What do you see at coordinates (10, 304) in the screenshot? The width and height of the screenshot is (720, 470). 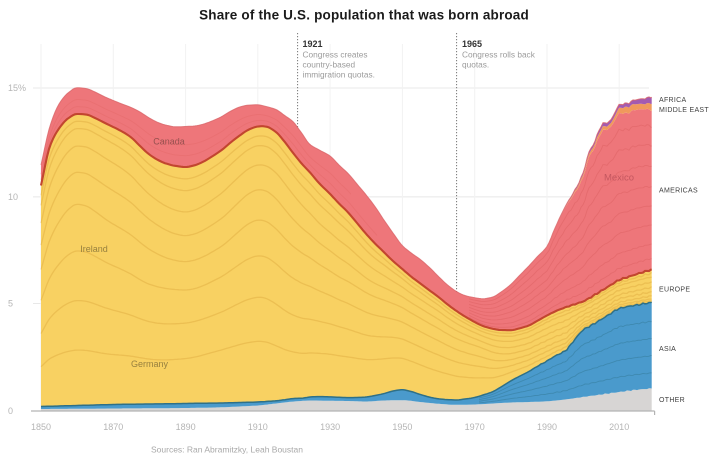 I see `svg-text: 5` at bounding box center [10, 304].